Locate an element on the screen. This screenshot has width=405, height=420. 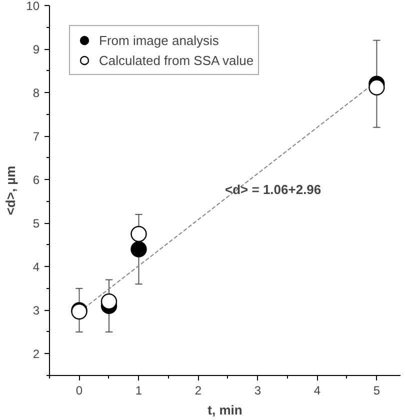
x-tick-label: 0 is located at coordinates (79, 391).